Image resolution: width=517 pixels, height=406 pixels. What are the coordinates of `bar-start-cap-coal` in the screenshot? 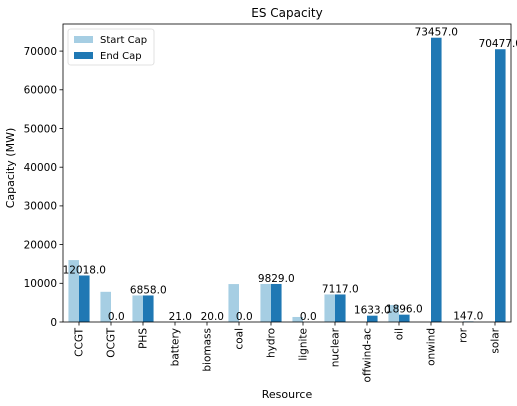 It's located at (233, 303).